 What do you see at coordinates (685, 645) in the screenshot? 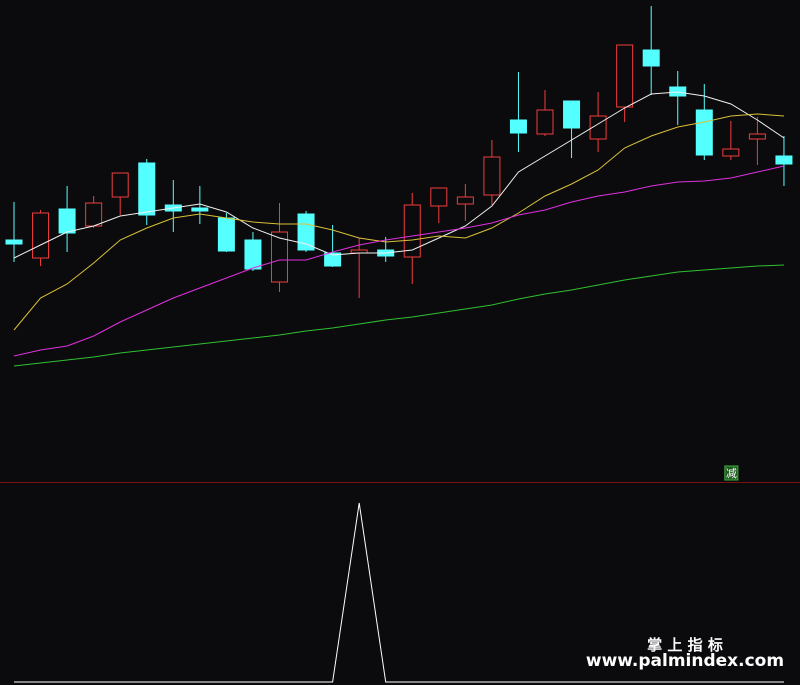
I see `watermark-title: 掌 上 指 标` at bounding box center [685, 645].